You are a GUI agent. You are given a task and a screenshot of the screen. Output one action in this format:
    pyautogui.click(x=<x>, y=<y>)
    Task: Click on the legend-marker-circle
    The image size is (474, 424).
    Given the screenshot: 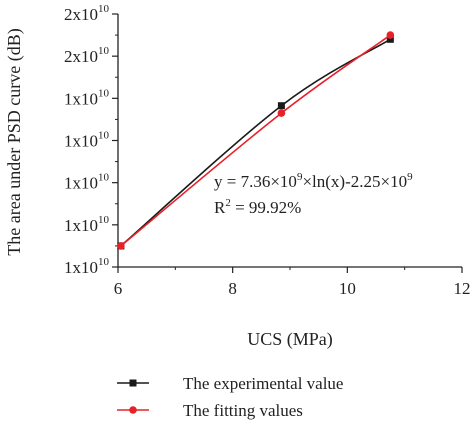 What is the action you would take?
    pyautogui.click(x=133, y=410)
    